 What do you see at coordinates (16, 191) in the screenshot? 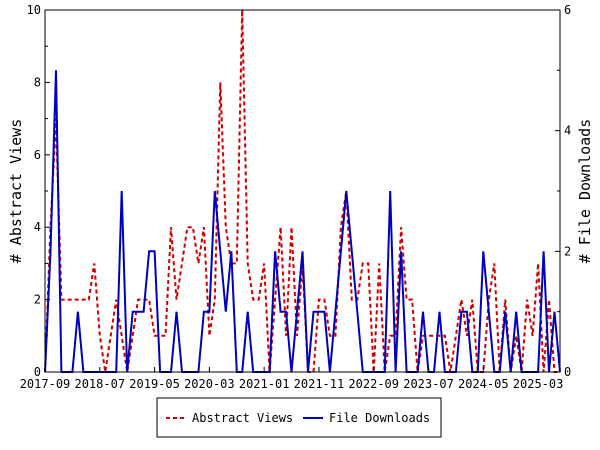
I see `left-axis-title: # Abstract Views` at bounding box center [16, 191].